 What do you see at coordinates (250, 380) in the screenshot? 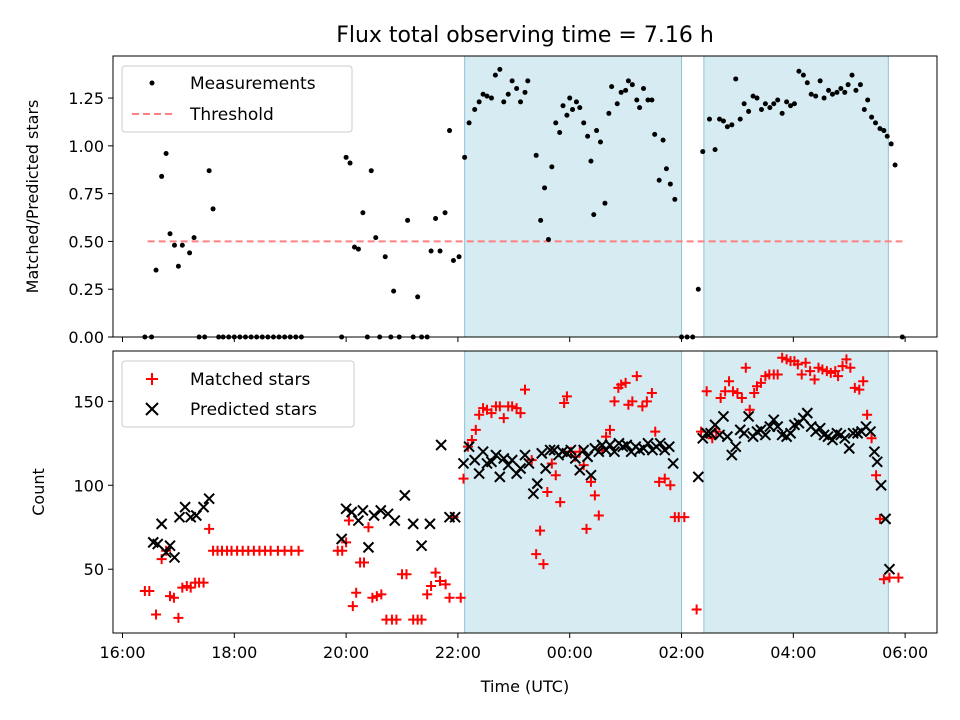
I see `legend-label-matched: Matched stars` at bounding box center [250, 380].